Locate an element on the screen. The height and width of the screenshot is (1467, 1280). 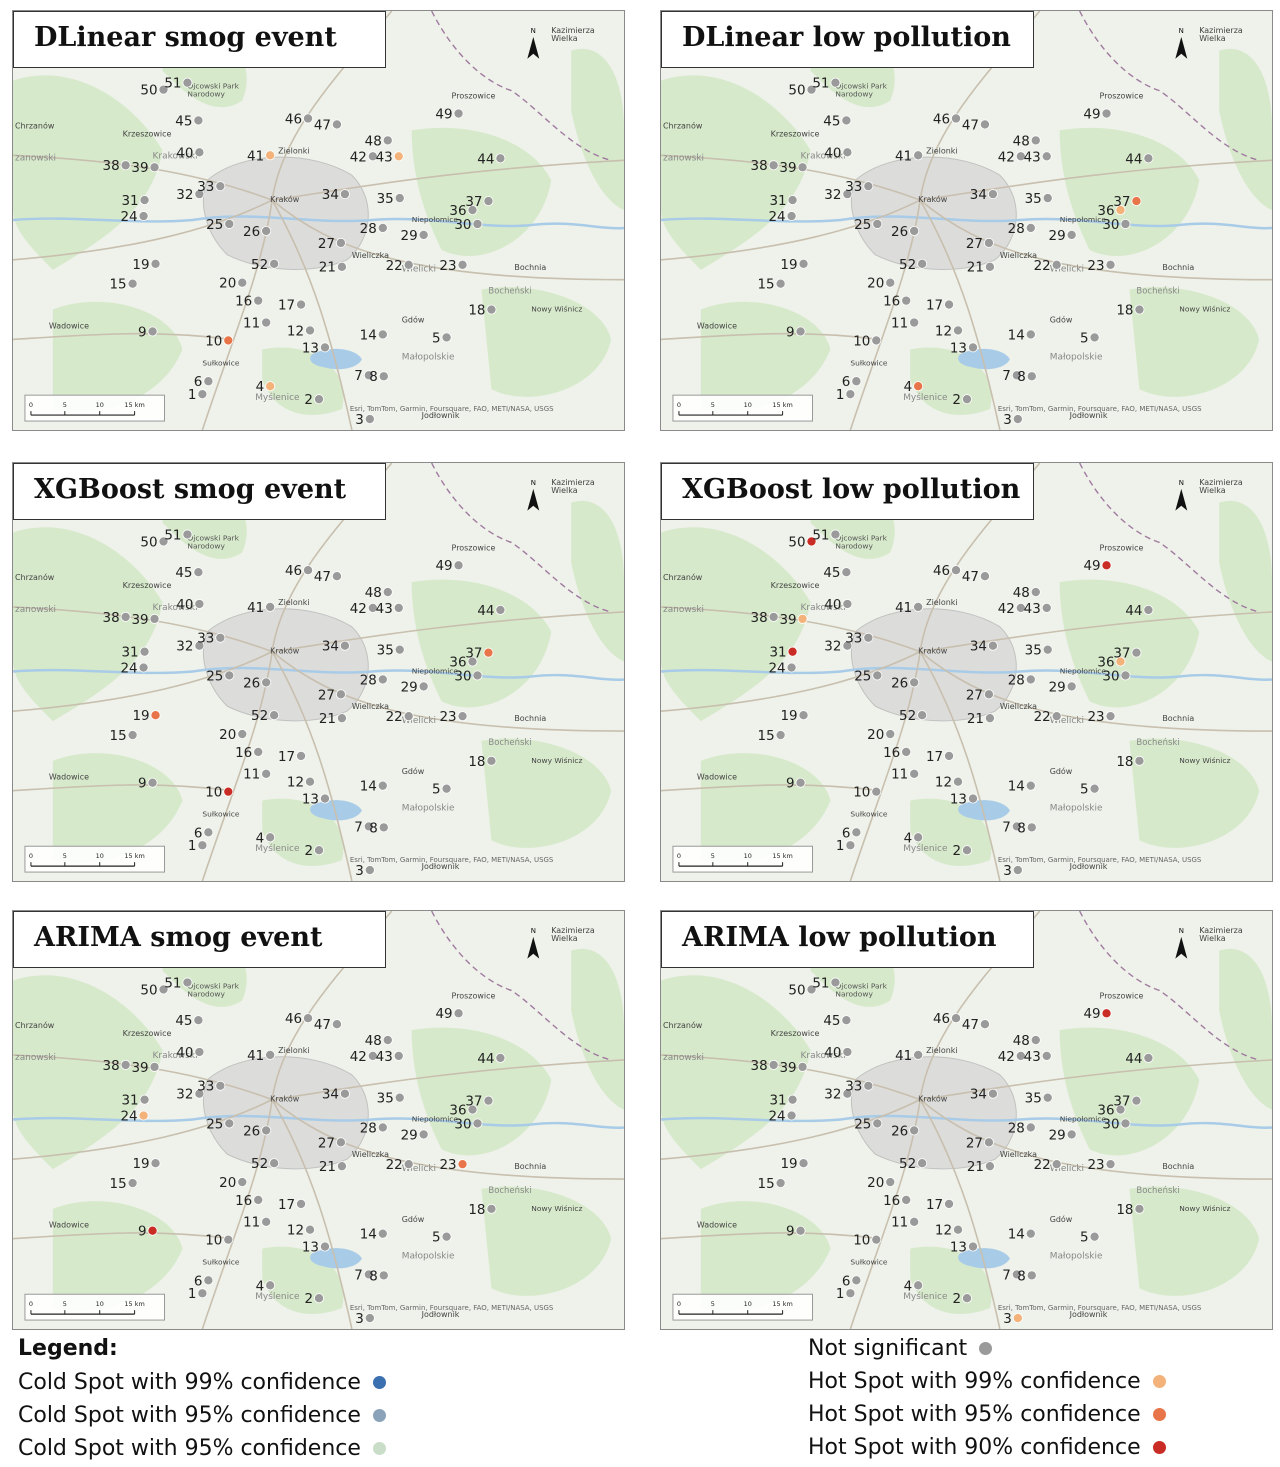
station-5: 5 is located at coordinates (442, 1238).